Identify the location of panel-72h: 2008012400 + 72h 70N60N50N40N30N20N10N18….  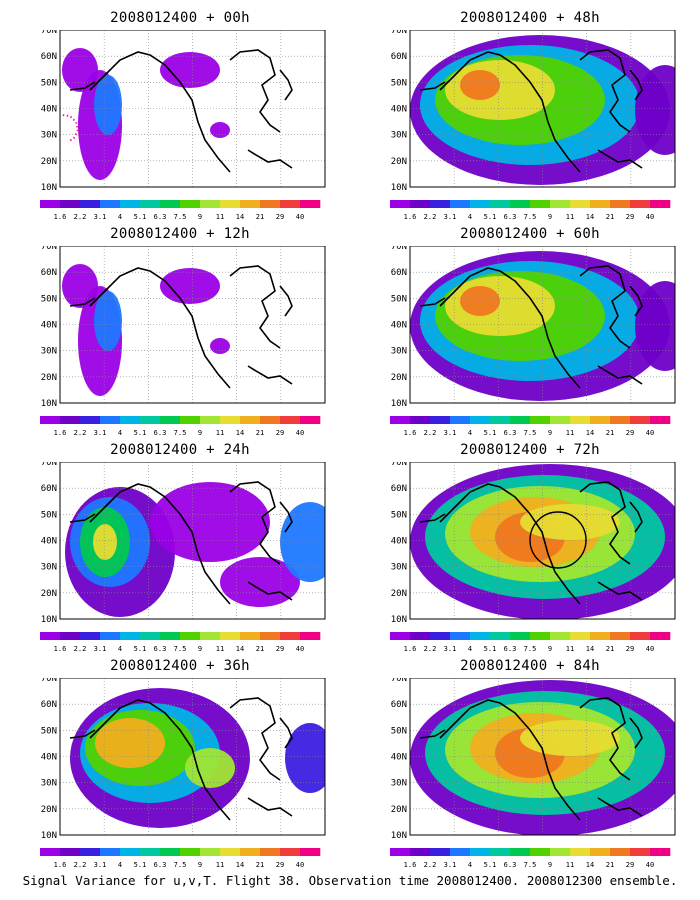
(530, 547).